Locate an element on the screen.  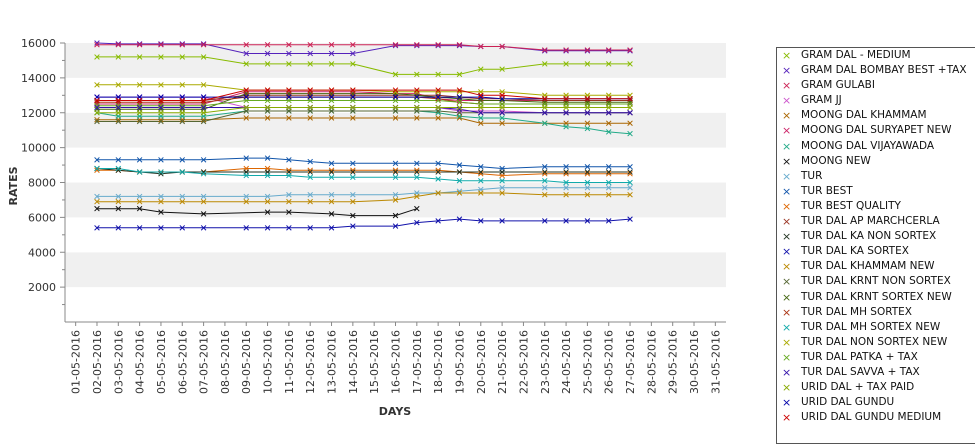
y-tick-label: 16000 is located at coordinates (38, 43).